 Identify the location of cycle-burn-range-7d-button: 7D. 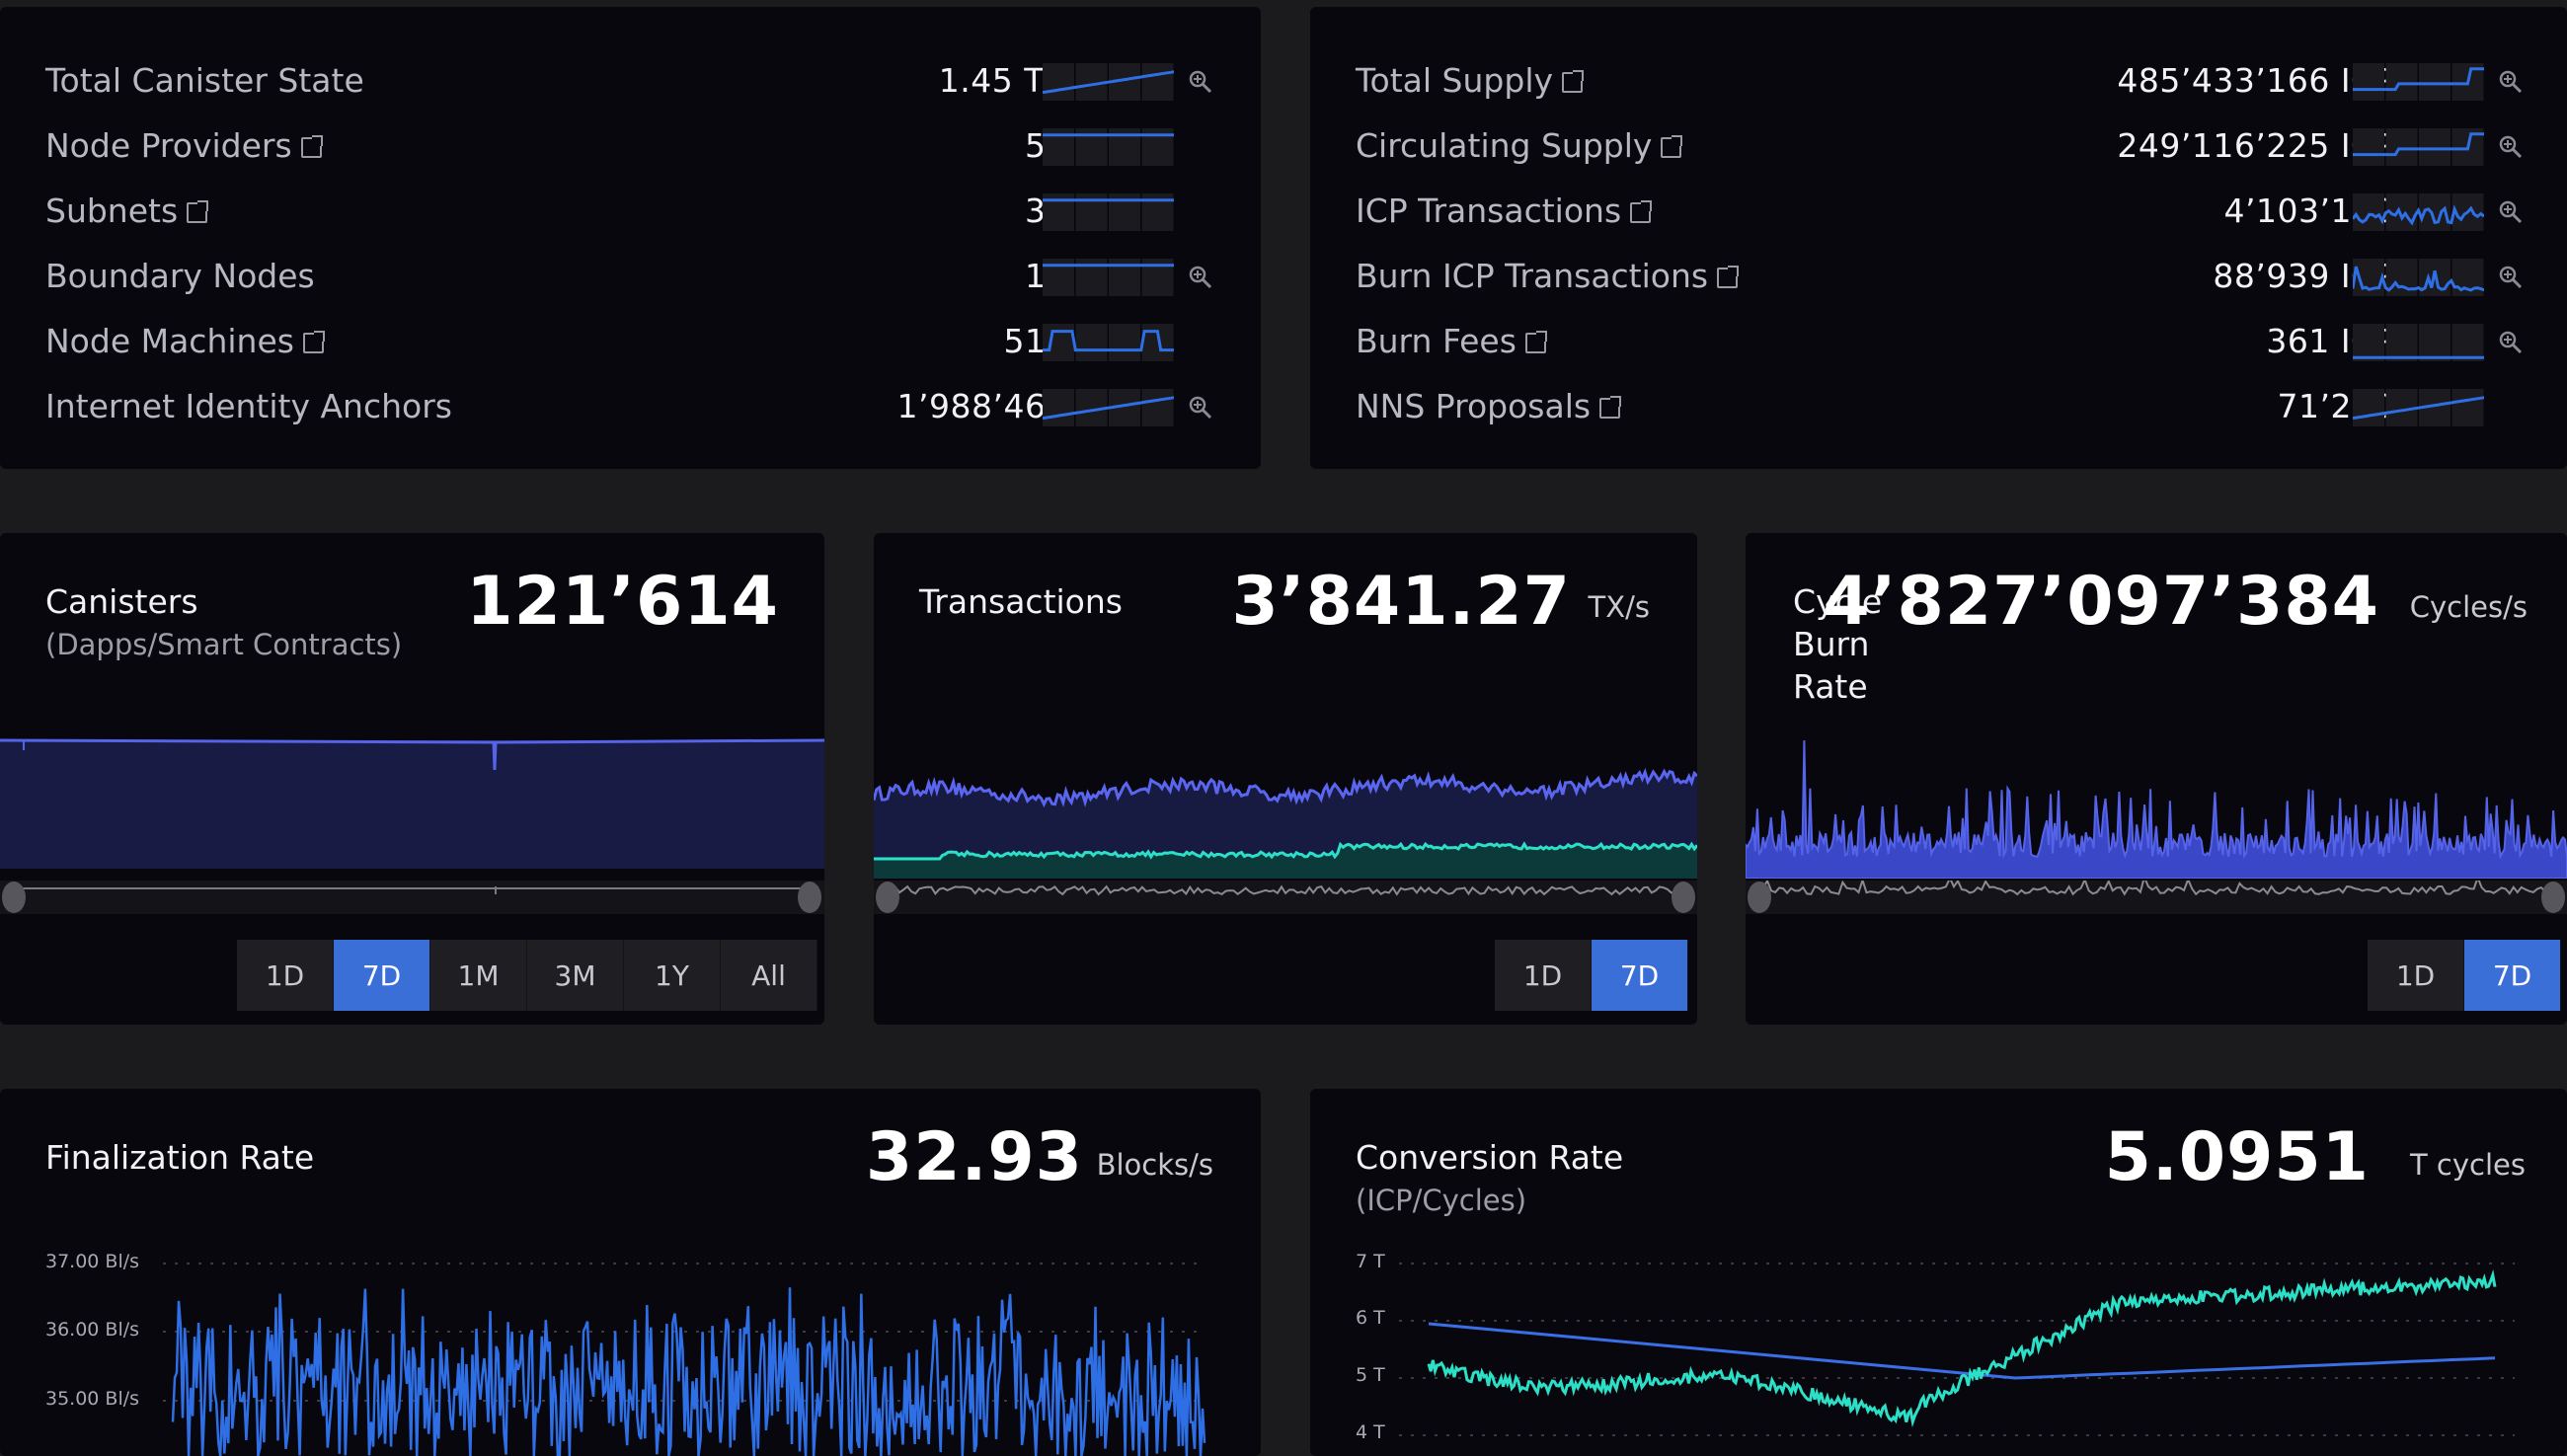
(2512, 975).